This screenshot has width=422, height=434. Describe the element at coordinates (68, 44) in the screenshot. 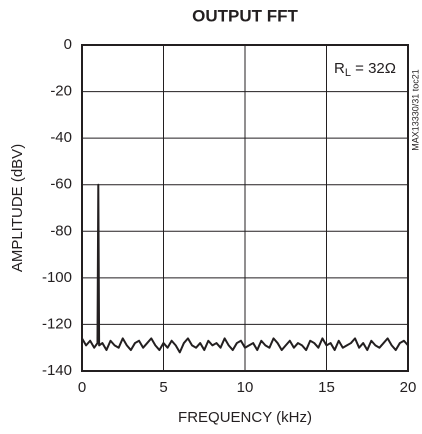

I see `y-tick-label: 0` at that location.